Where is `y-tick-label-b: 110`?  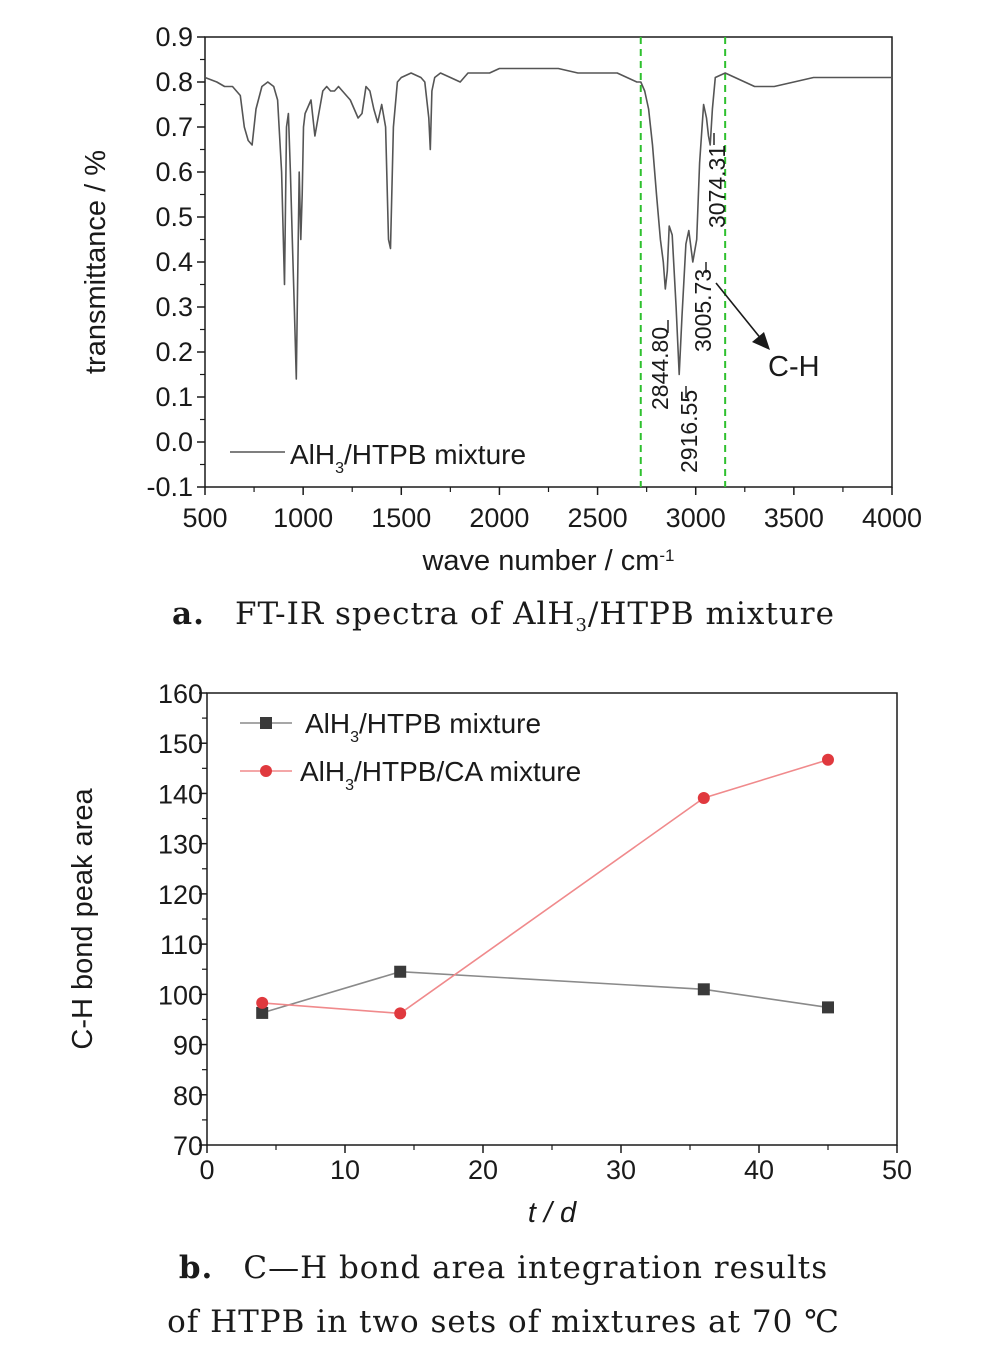 y-tick-label-b: 110 is located at coordinates (181, 945).